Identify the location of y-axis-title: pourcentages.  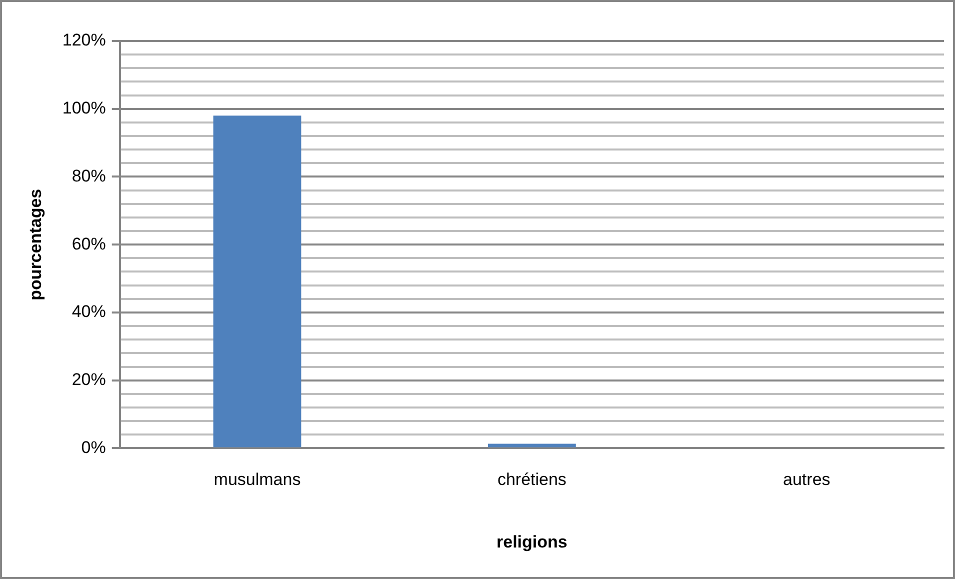
(35, 244).